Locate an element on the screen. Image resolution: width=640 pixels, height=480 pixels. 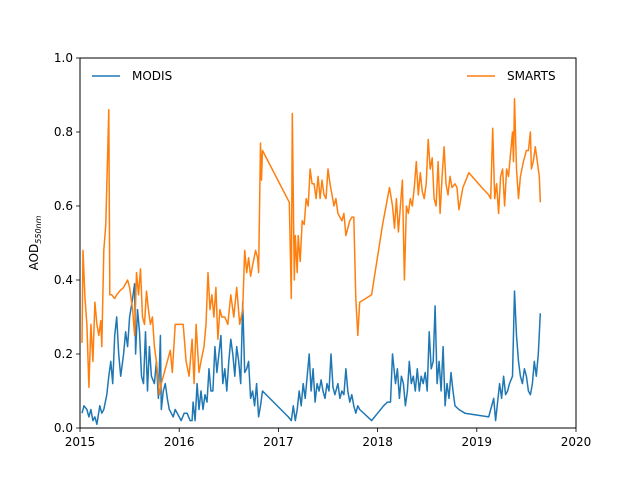
x-tick-label: 2018 is located at coordinates (377, 442).